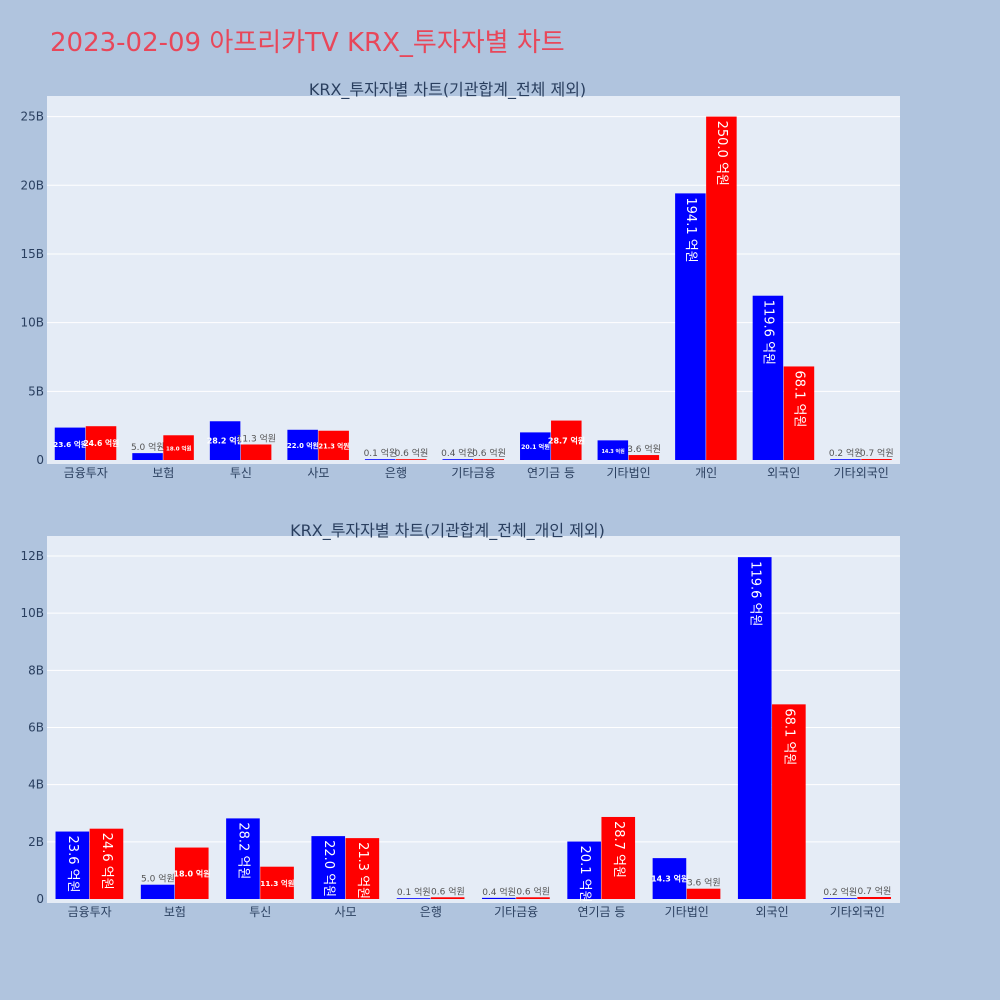  What do you see at coordinates (36, 785) in the screenshot?
I see `y-tick-label: 4B` at bounding box center [36, 785].